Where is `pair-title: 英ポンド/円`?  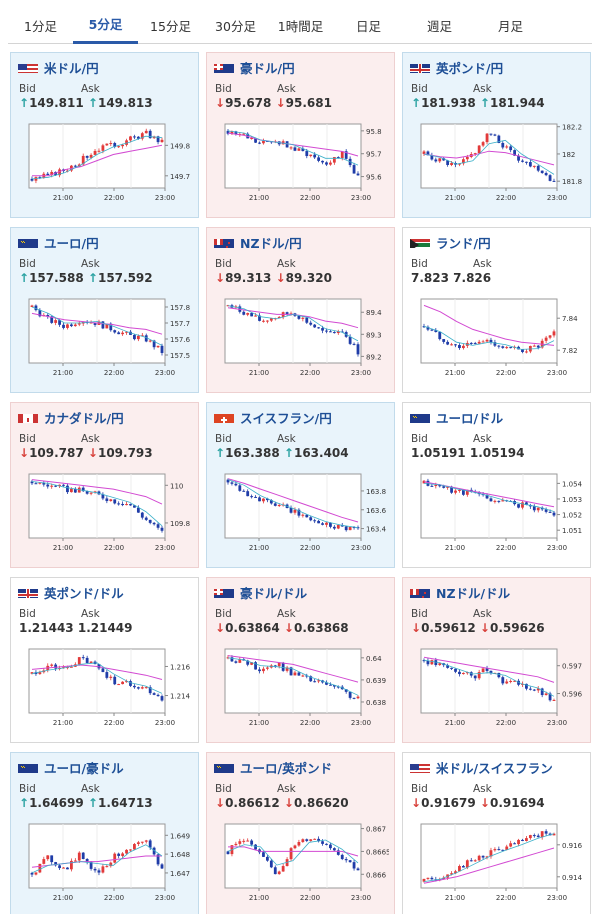
pair-title: 英ポンド/円 is located at coordinates (457, 67).